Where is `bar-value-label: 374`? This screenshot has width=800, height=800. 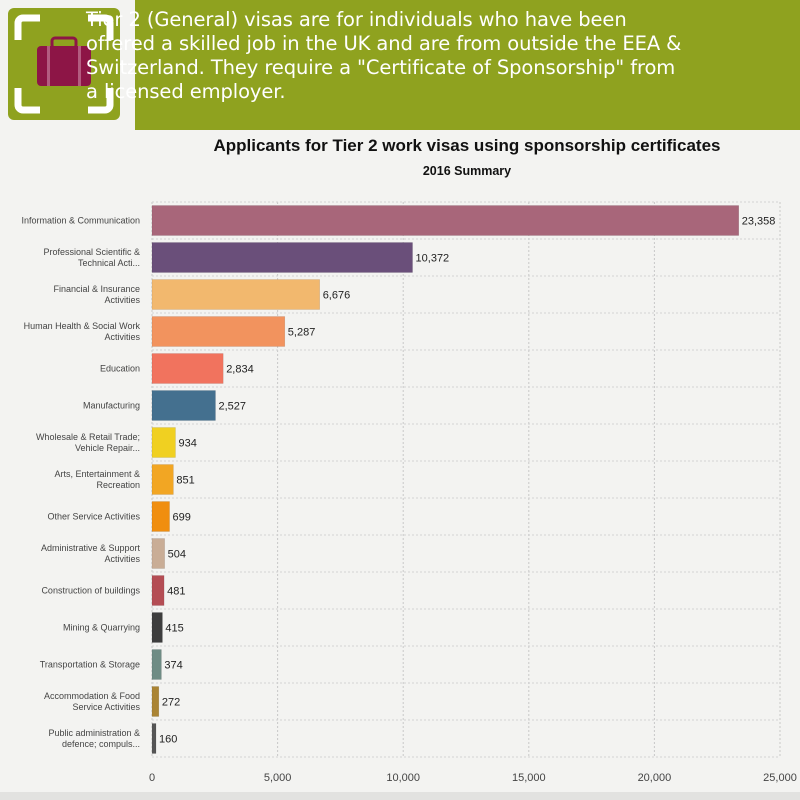 bar-value-label: 374 is located at coordinates (173, 666).